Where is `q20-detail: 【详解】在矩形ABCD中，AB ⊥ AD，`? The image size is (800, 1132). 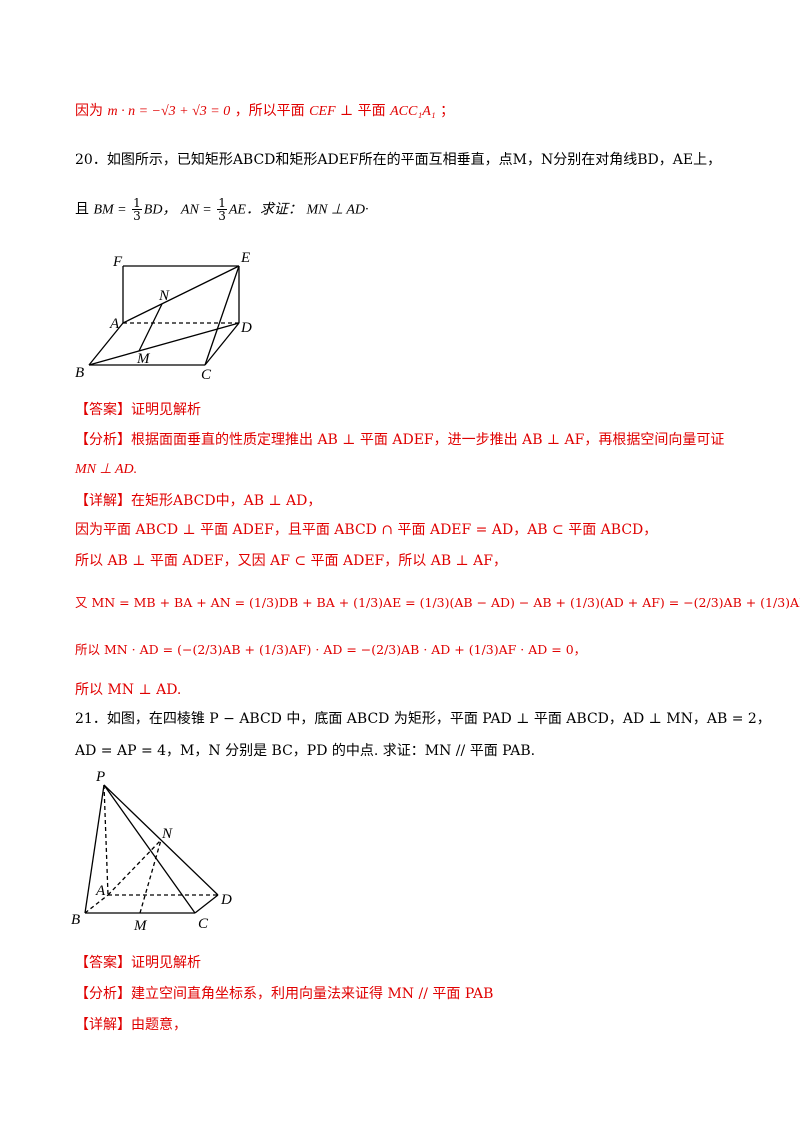
q20-detail: 【详解】在矩形ABCD中，AB ⊥ AD， is located at coordinates (198, 501).